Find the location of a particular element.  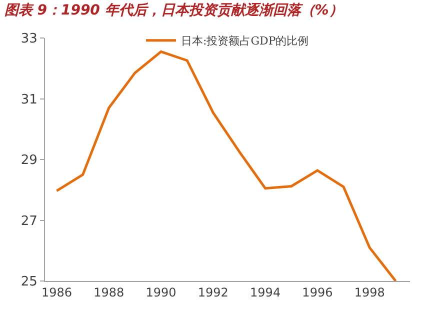

x-tick-label: 1986 is located at coordinates (56, 292).